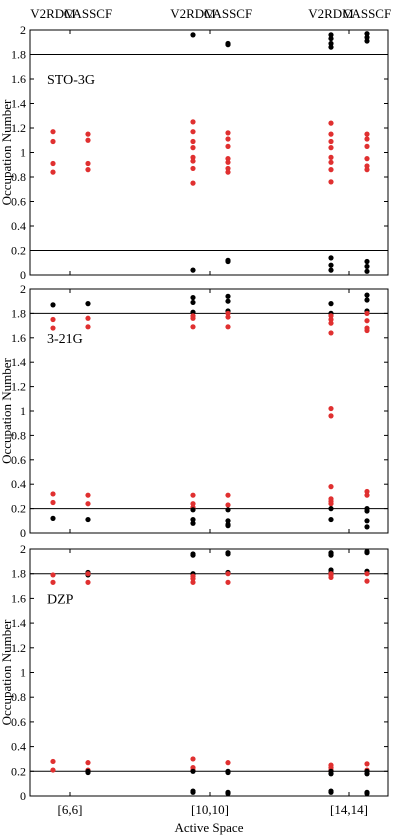  What do you see at coordinates (7, 672) in the screenshot?
I see `y-axis-label: Occupation Number` at bounding box center [7, 672].